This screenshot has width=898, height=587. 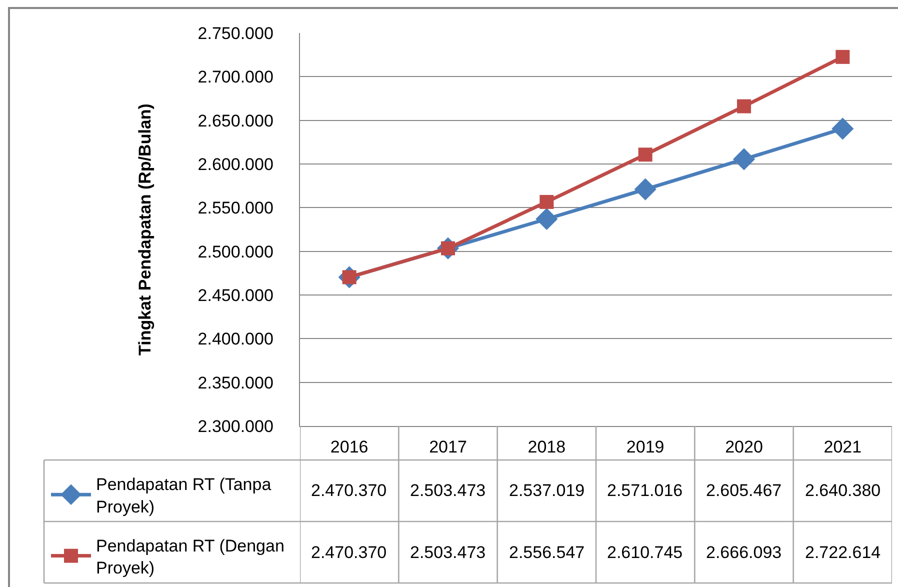 What do you see at coordinates (547, 552) in the screenshot?
I see `data-label: 2.556.547` at bounding box center [547, 552].